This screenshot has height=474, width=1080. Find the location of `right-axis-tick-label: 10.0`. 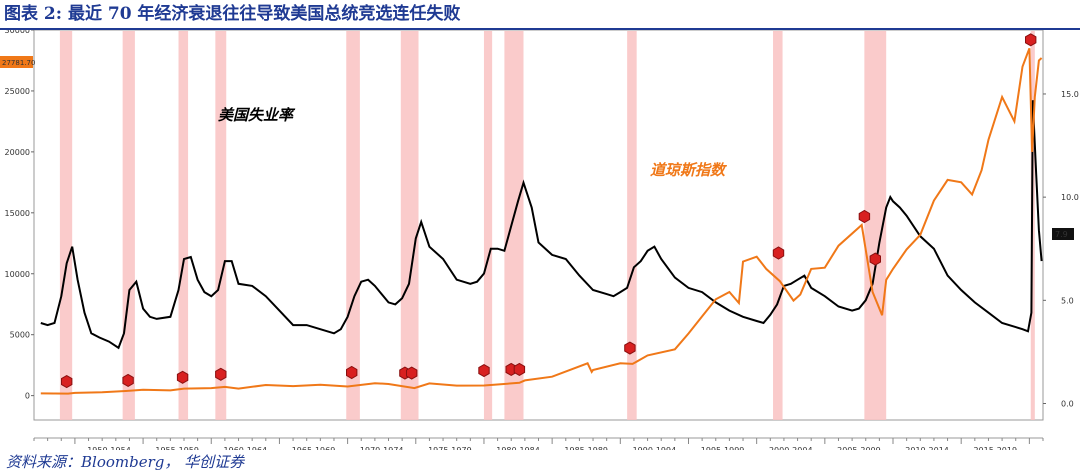

right-axis-tick-label: 10.0 is located at coordinates (1070, 197).